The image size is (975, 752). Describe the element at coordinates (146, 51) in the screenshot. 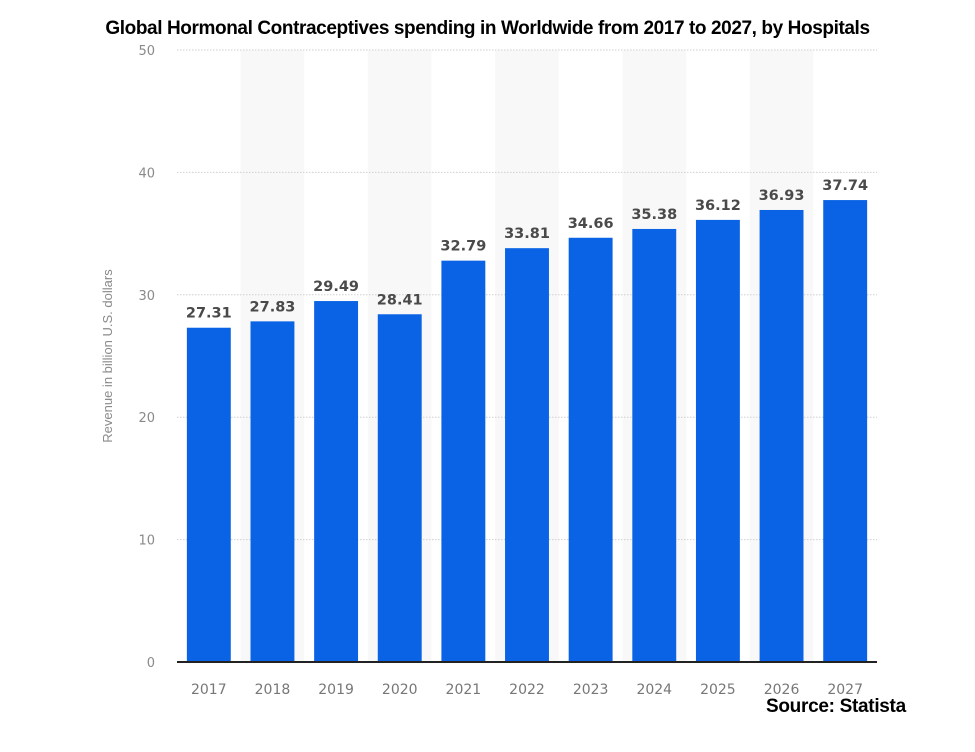

I see `y-tick-label: 50` at that location.